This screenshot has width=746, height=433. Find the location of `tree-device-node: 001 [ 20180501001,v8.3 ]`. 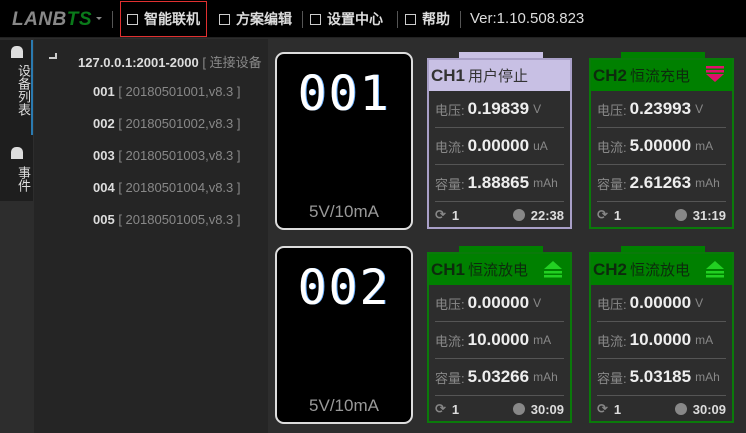

tree-device-node: 001 [ 20180501001,v8.3 ] is located at coordinates (167, 91).